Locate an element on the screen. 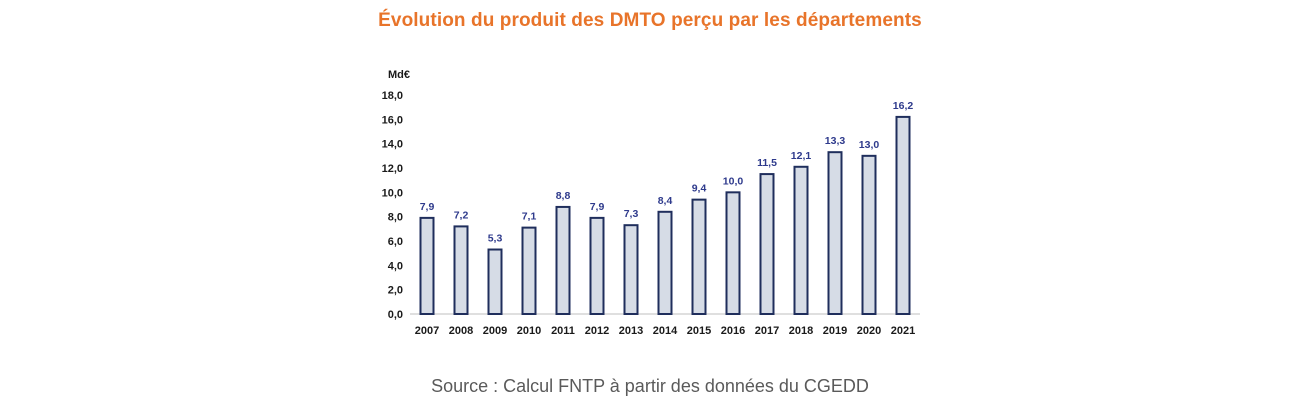  bar-2012 is located at coordinates (597, 265).